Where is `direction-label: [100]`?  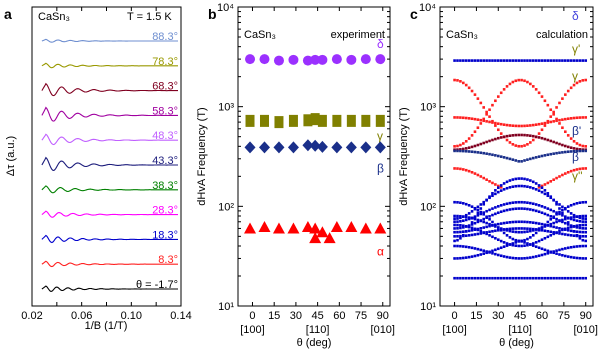 direction-label: [100] is located at coordinates (252, 330).